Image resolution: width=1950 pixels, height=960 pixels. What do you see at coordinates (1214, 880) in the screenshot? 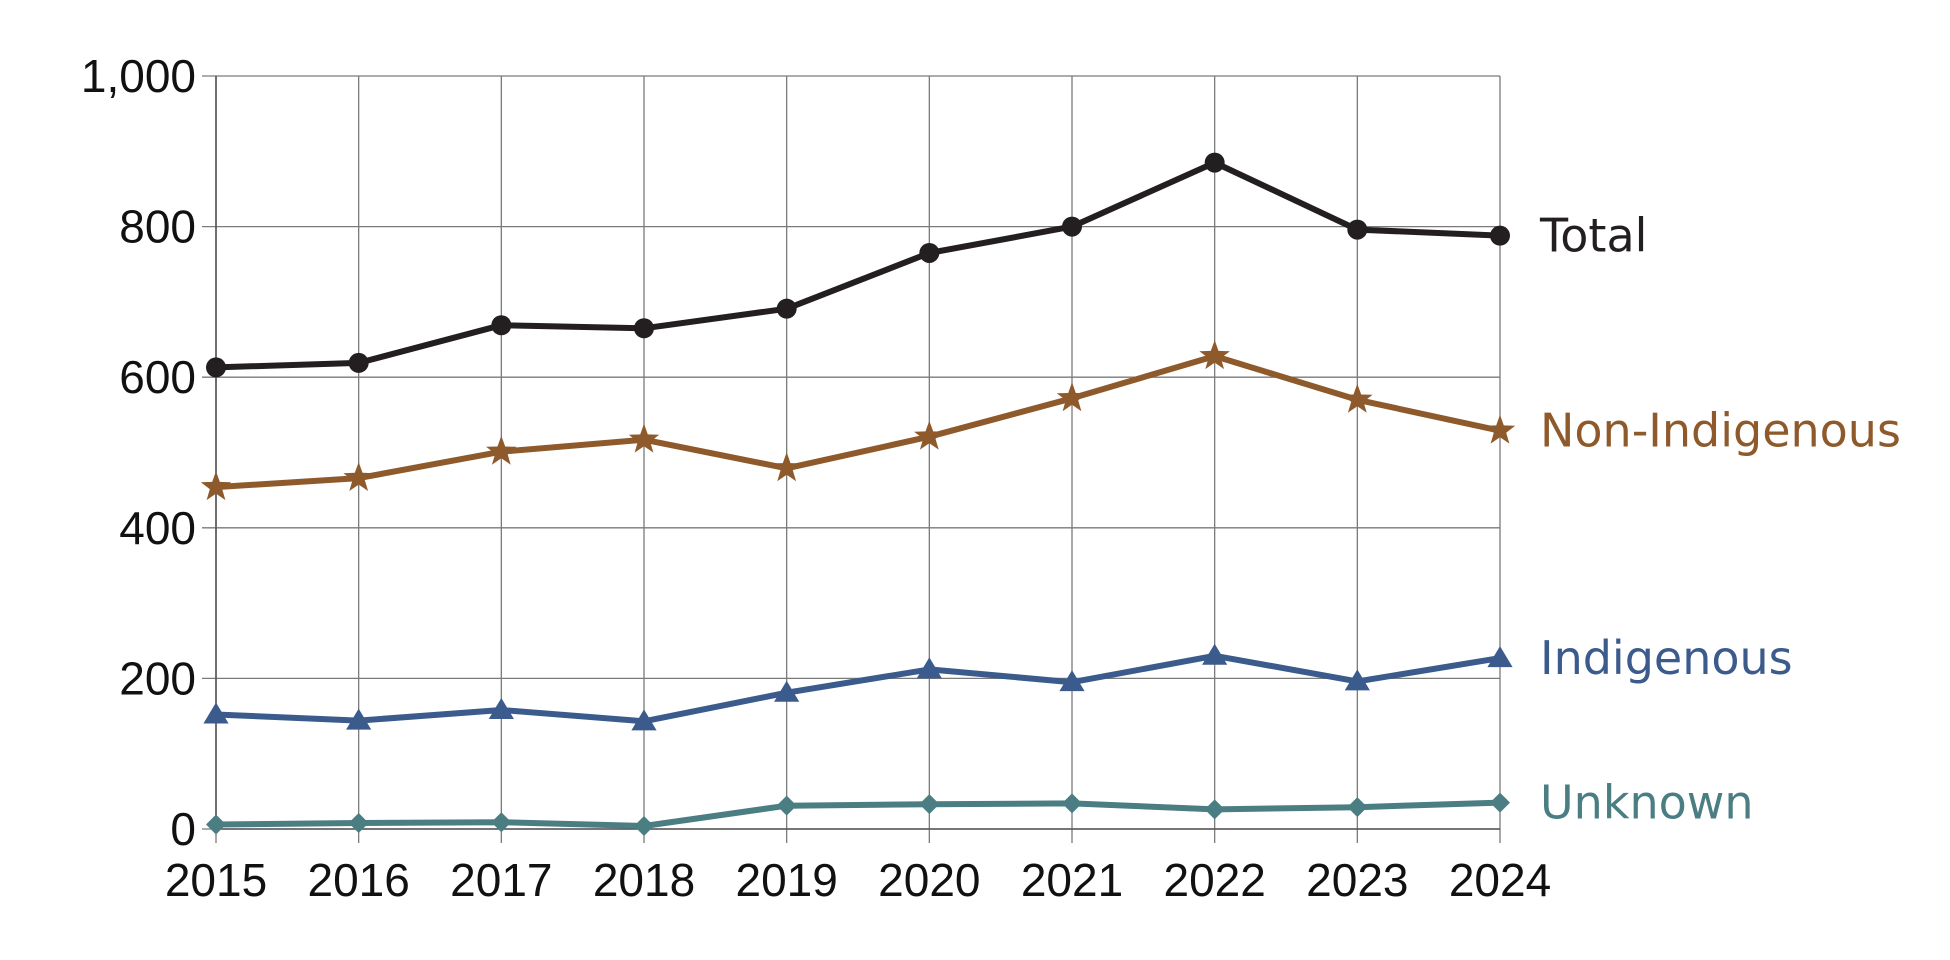
I see `x-tick-label: 2022` at bounding box center [1214, 880].